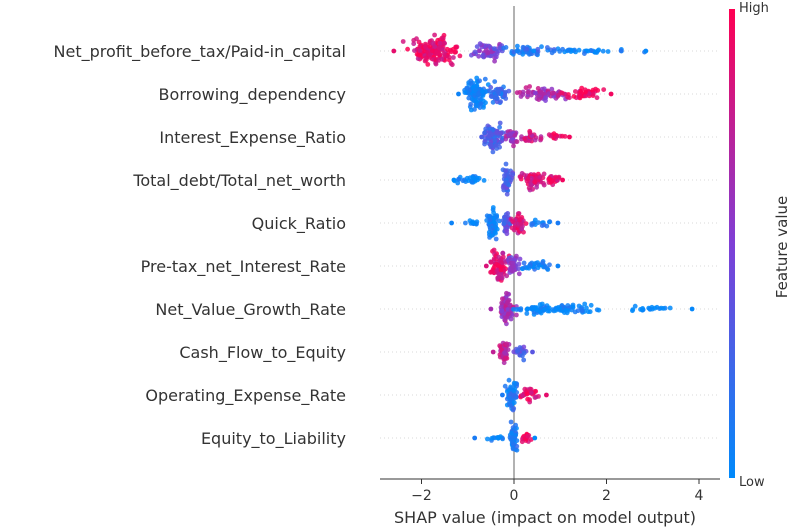  What do you see at coordinates (243, 267) in the screenshot?
I see `feature-label: Pre-tax_net_Interest_Rate` at bounding box center [243, 267].